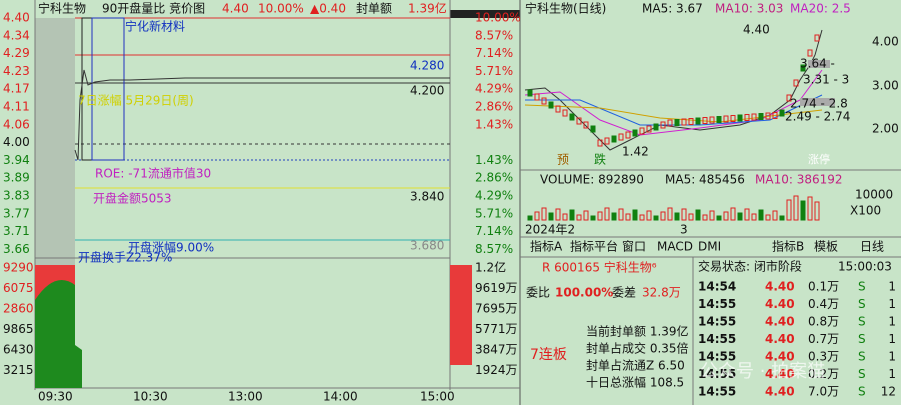  What do you see at coordinates (496, 350) in the screenshot?
I see `volume-label: 3847万` at bounding box center [496, 350].